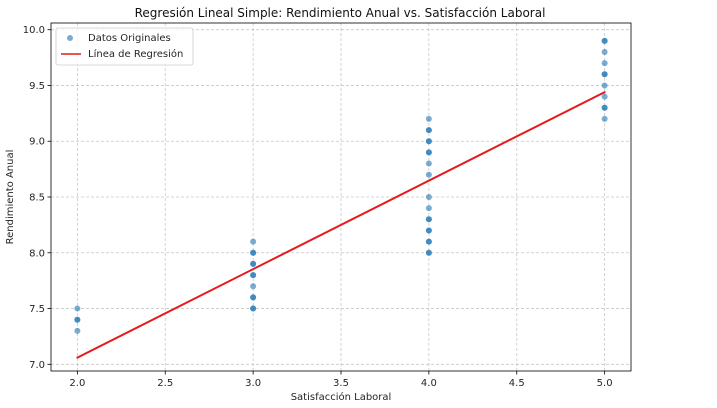 The image size is (717, 408). I want to click on x-tick-label: 3.5, so click(341, 383).